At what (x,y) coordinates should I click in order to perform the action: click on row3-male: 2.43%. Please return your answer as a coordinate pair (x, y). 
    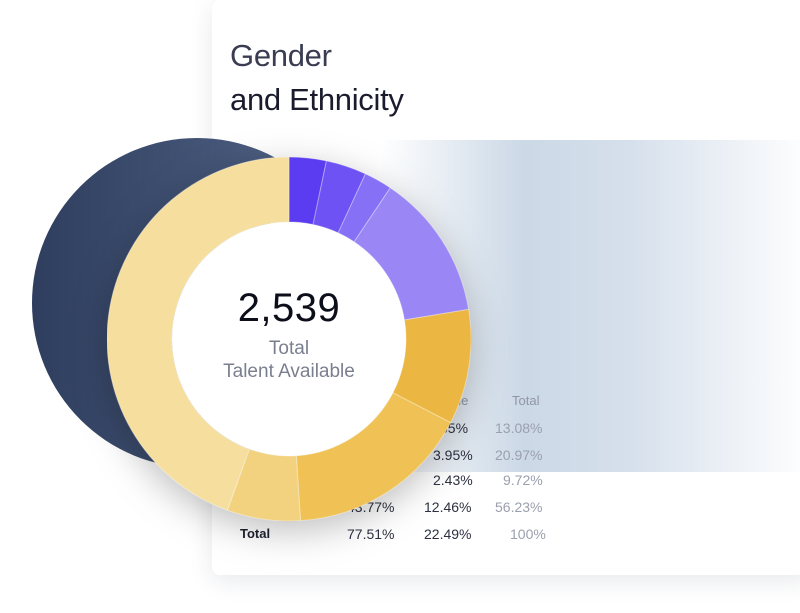
    Looking at the image, I should click on (453, 480).